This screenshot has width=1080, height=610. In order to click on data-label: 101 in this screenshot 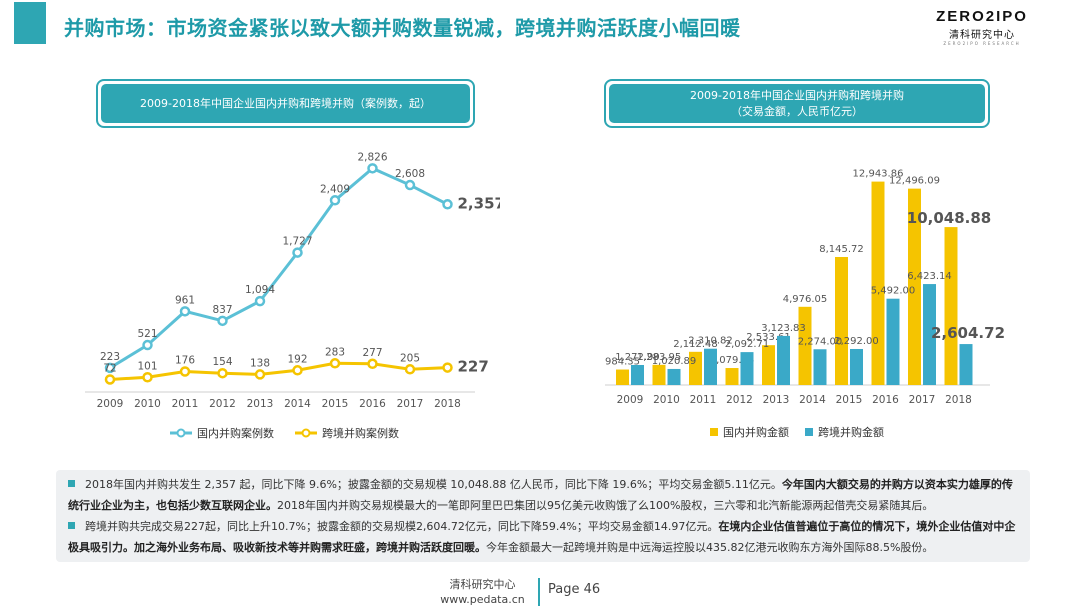, I will do `click(147, 366)`.